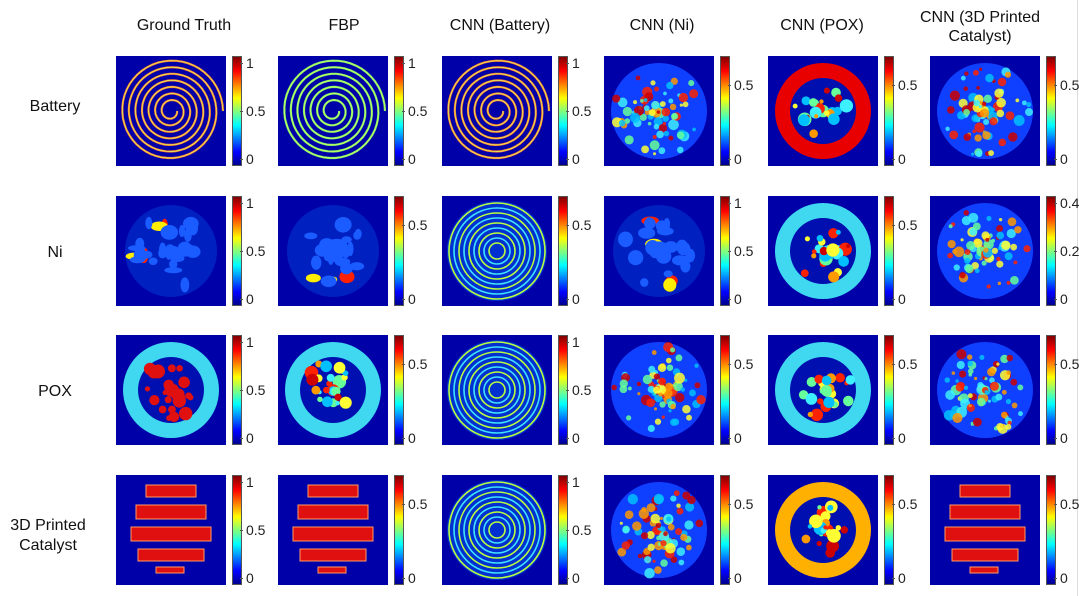 Image resolution: width=1079 pixels, height=596 pixels. I want to click on colorbar-tick-label: 0.2, so click(1069, 251).